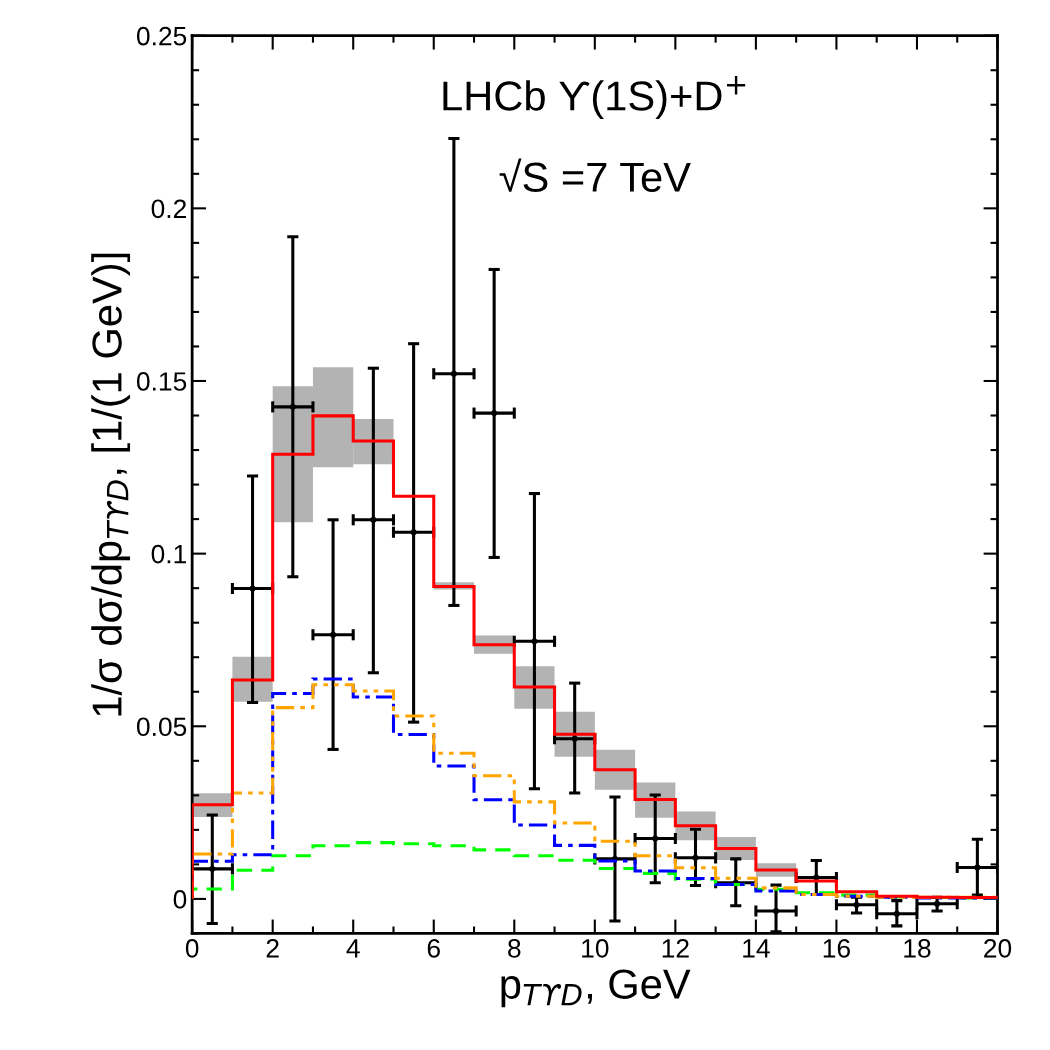 The image size is (1050, 1050). I want to click on y-tick-label: 0.2, so click(168, 209).